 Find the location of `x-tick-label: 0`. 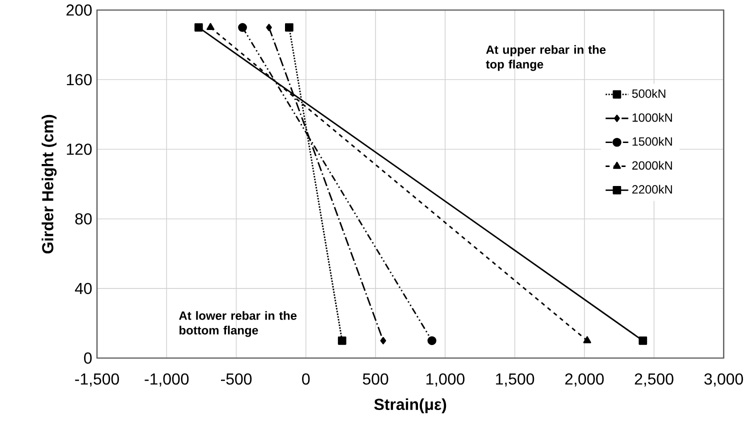

x-tick-label: 0 is located at coordinates (306, 379).